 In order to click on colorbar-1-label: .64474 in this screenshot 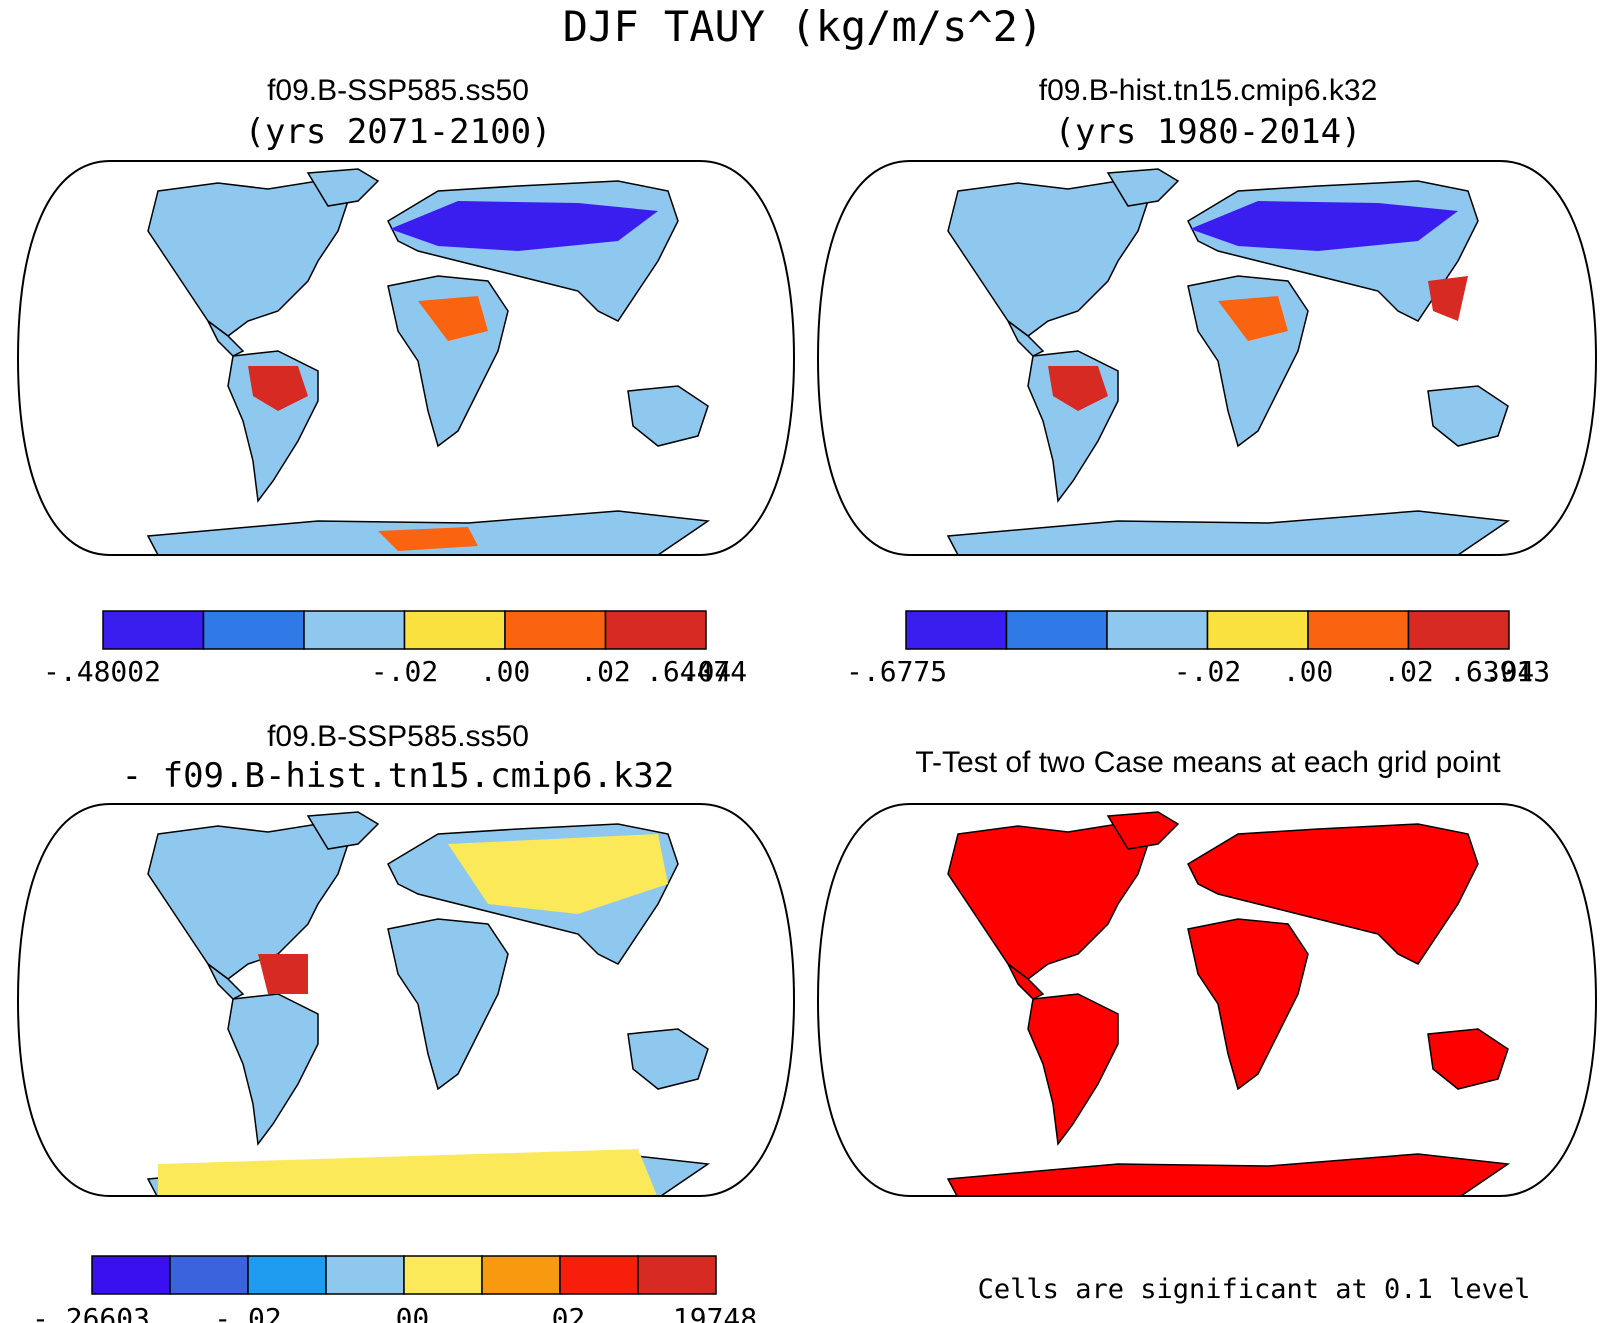, I will do `click(697, 671)`.